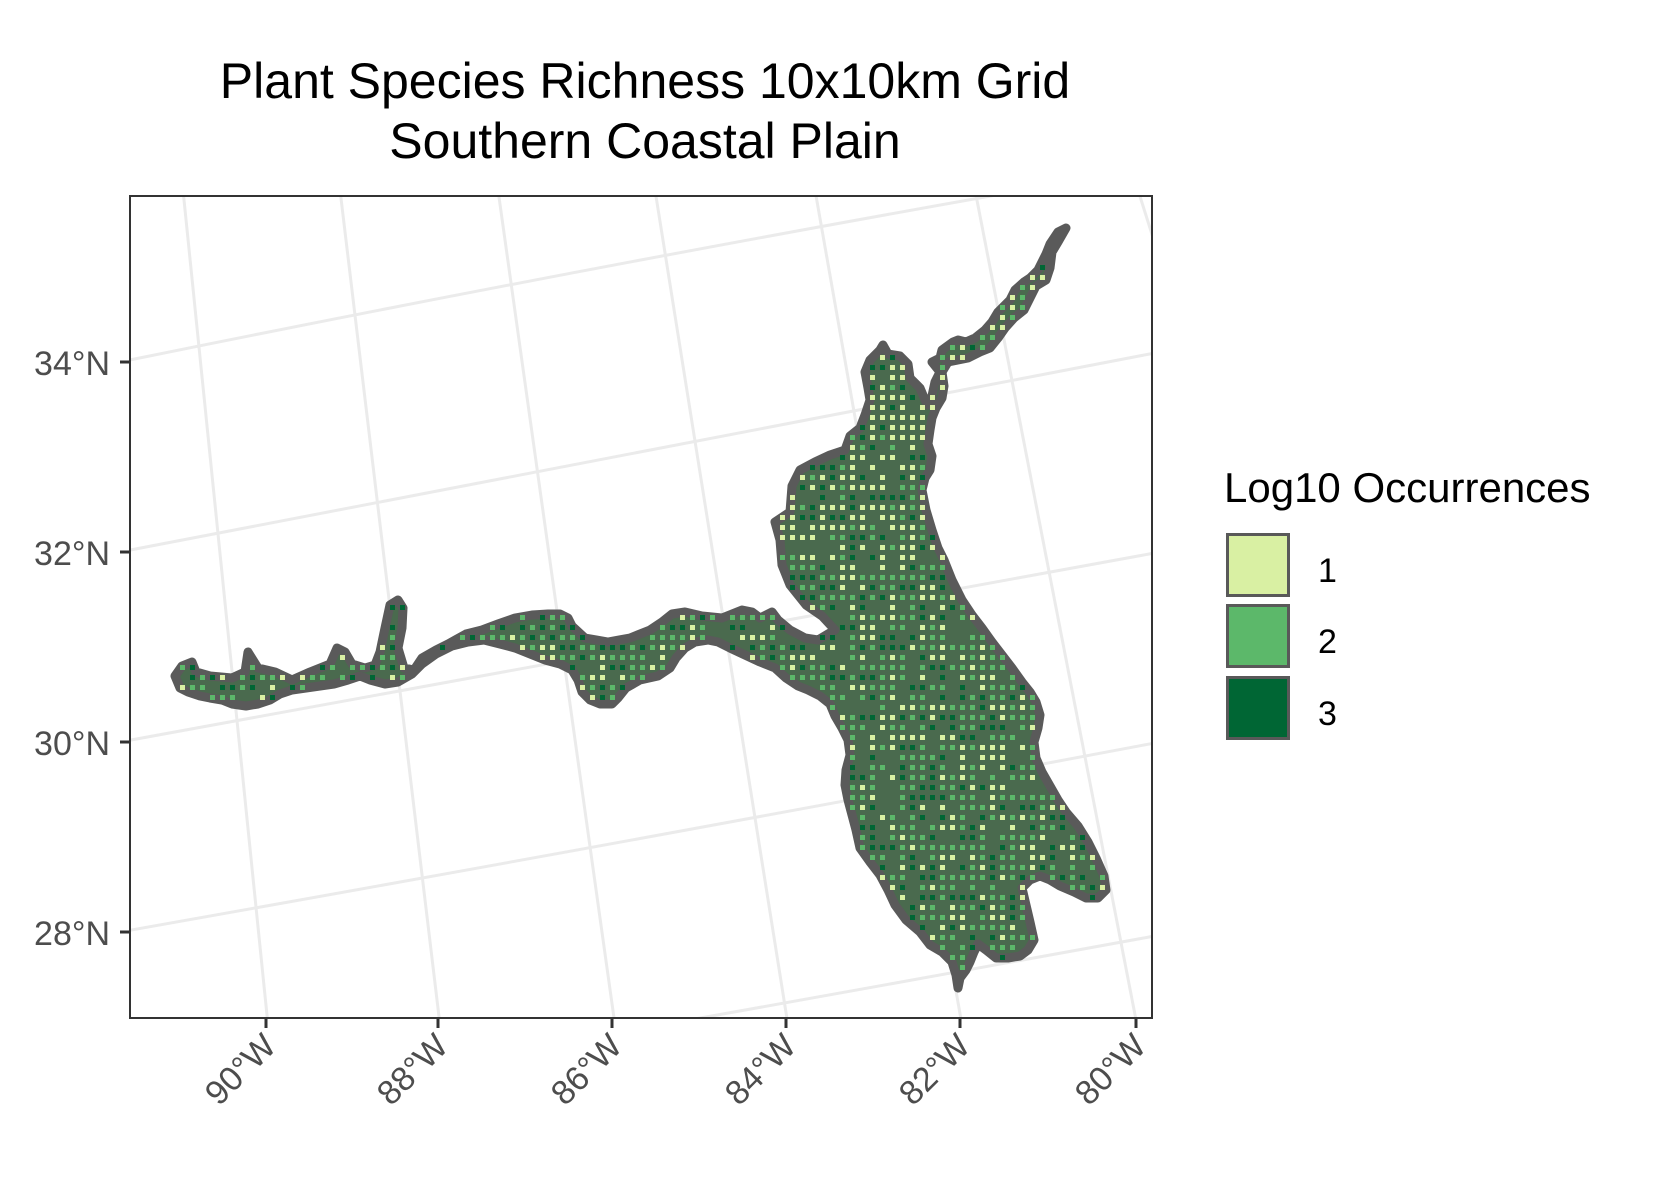 This screenshot has width=1653, height=1181. I want to click on lat-label-34: 34°N, so click(72, 364).